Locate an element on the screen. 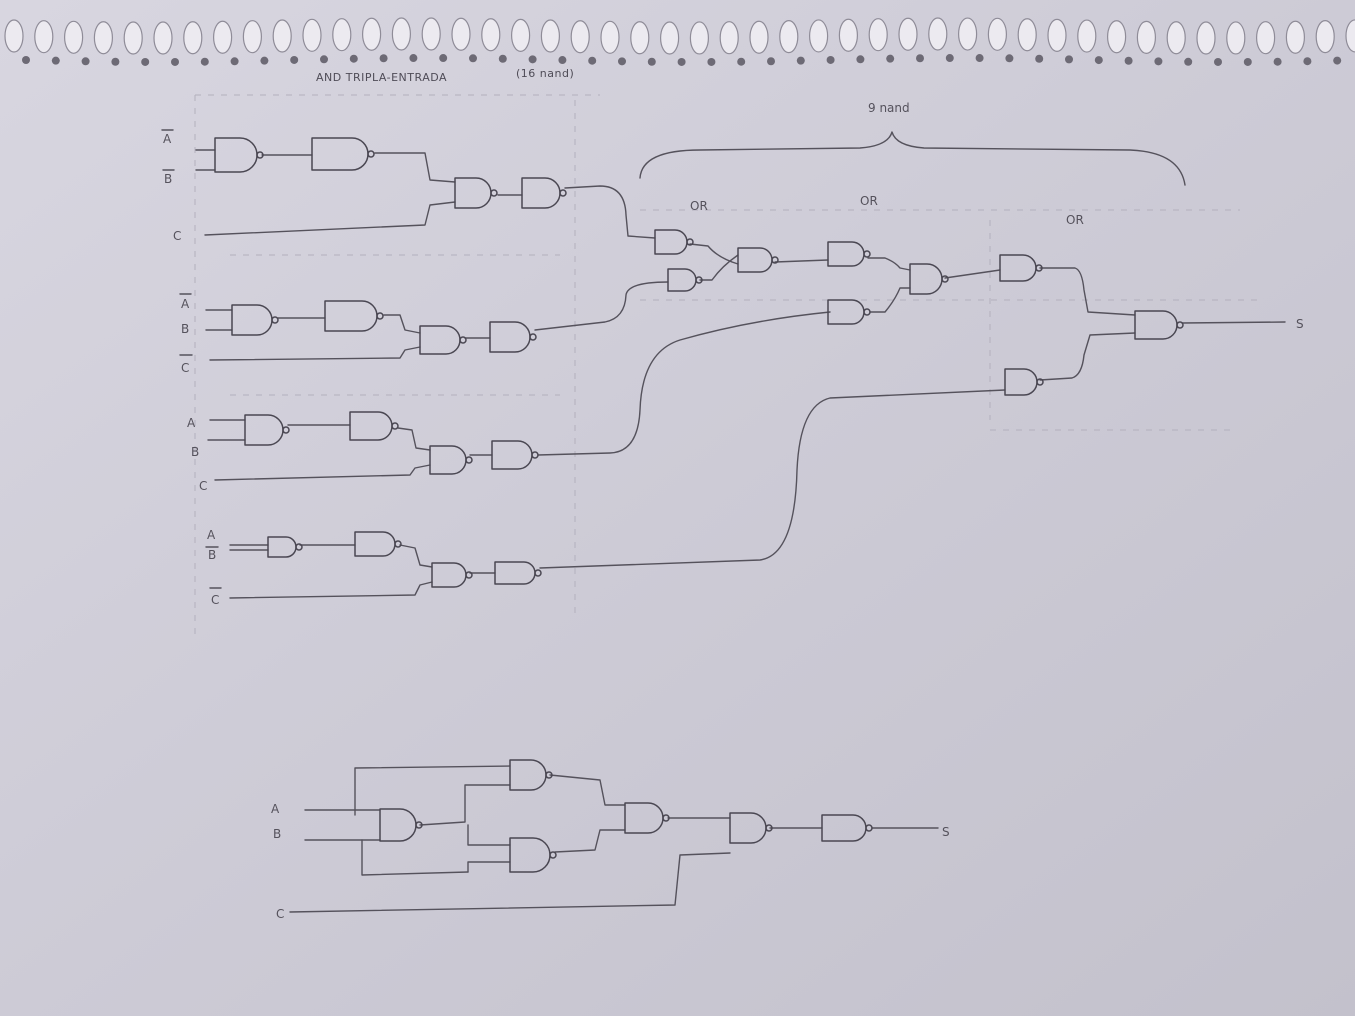  diagram-title-note: (16 nand) is located at coordinates (545, 73).